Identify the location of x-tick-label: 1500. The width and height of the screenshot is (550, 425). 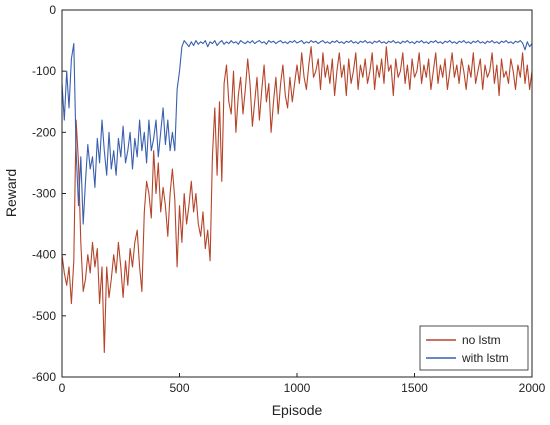
(414, 388).